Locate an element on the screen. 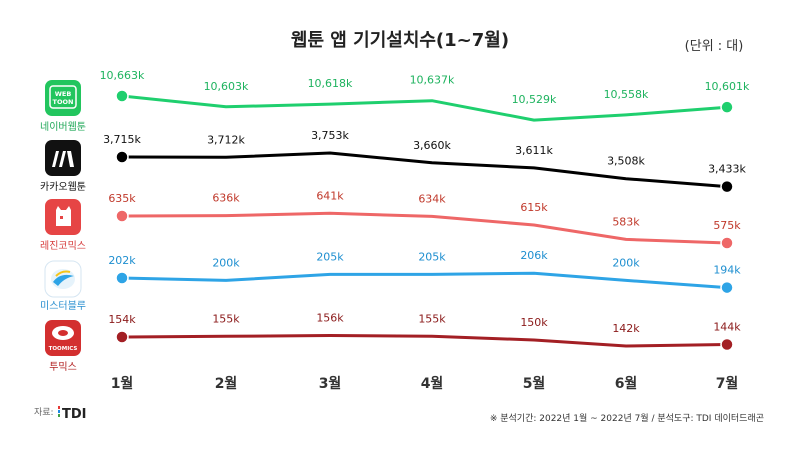 This screenshot has width=800, height=451. data-label: 636k is located at coordinates (226, 198).